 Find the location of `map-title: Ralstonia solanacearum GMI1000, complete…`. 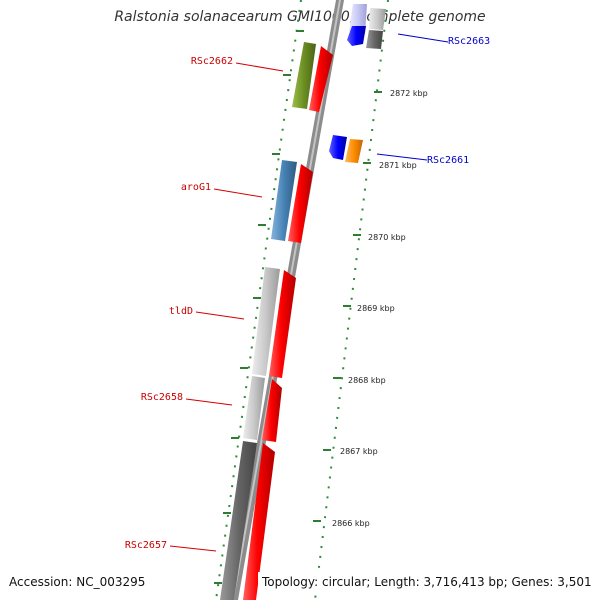

map-title: Ralstonia solanacearum GMI1000, complete… is located at coordinates (300, 17).